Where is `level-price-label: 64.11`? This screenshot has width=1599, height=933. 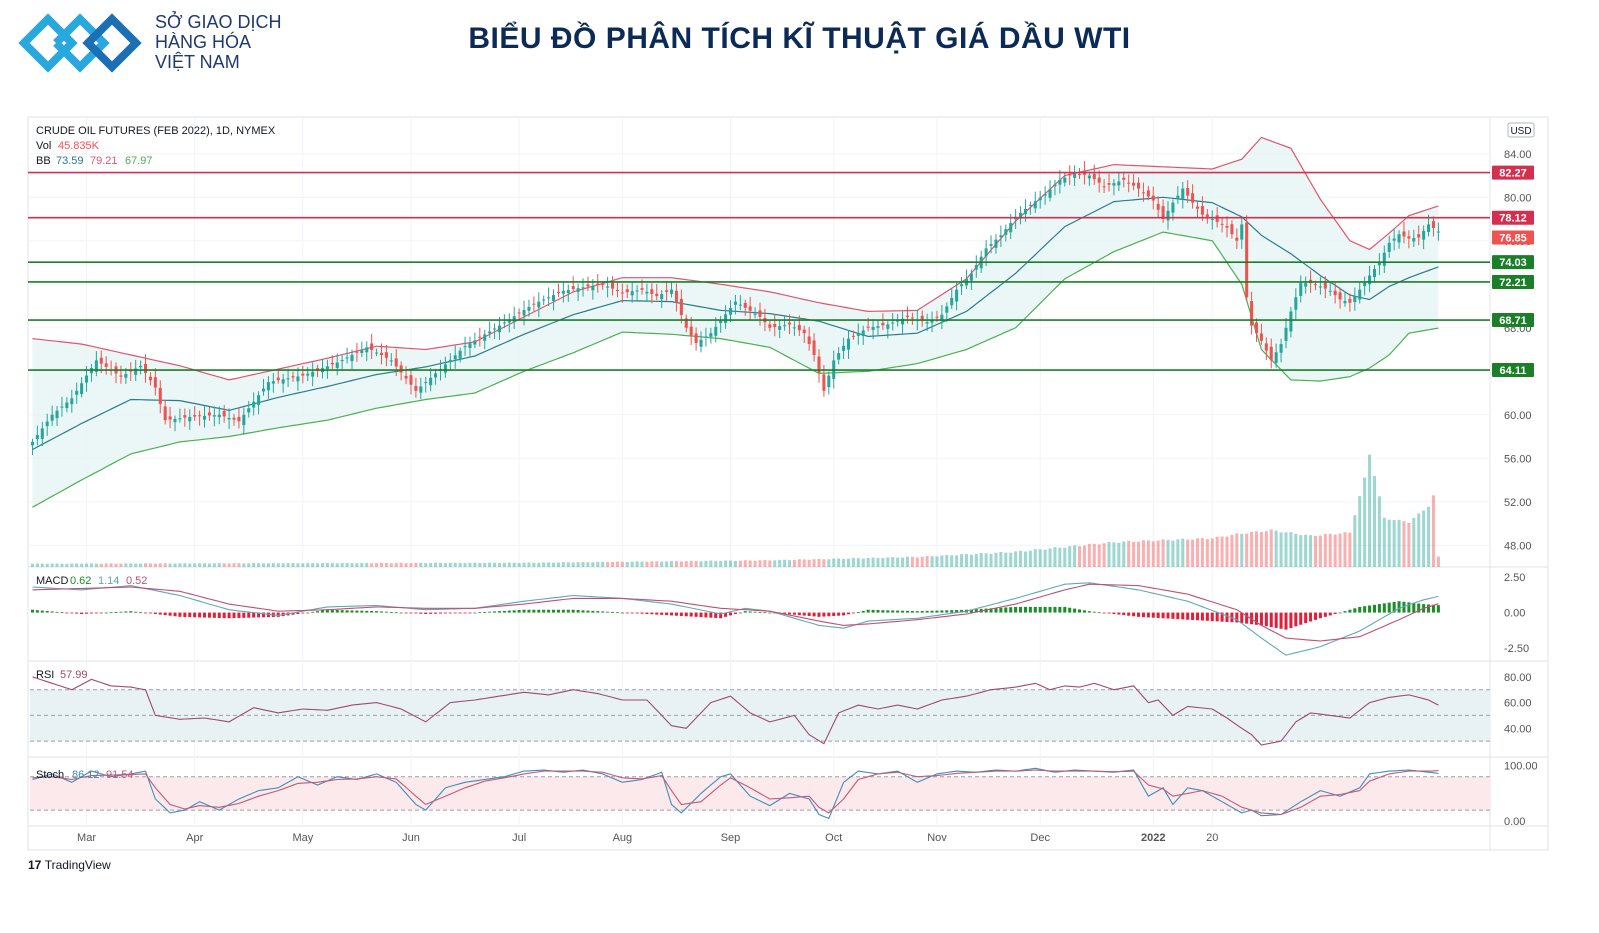
level-price-label: 64.11 is located at coordinates (1513, 371).